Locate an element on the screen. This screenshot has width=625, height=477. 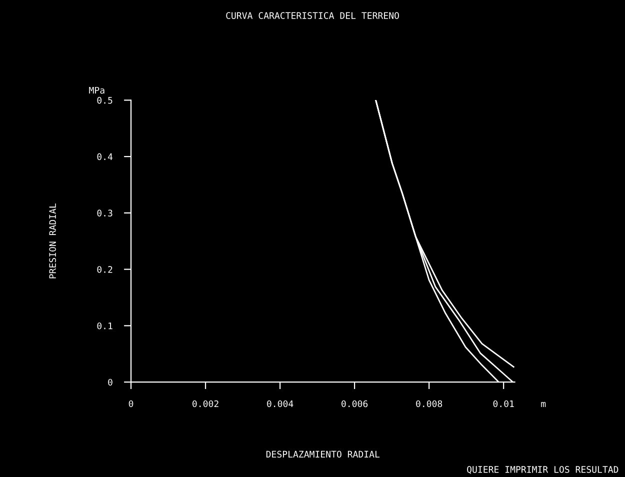
y-tick-label: 0.1 is located at coordinates (104, 326).